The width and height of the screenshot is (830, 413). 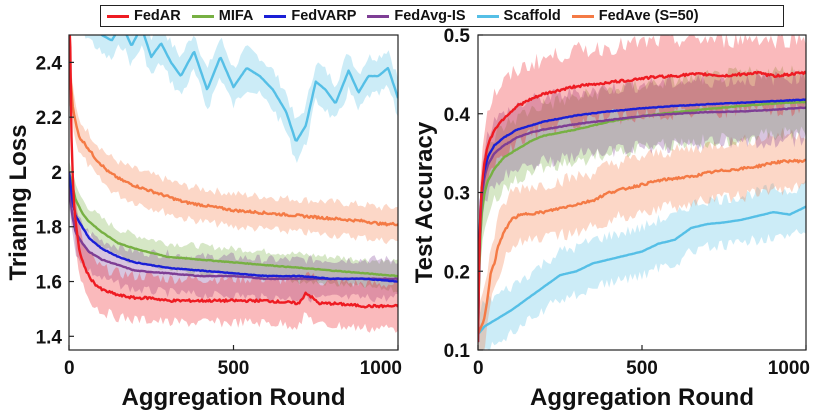 I want to click on y-tick-label: 0.3, so click(x=457, y=194).